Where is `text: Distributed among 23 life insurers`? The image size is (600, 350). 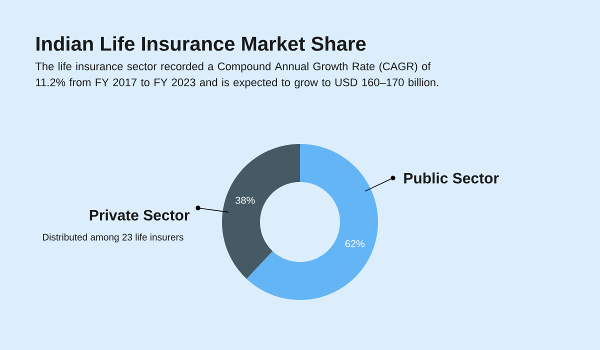 text: Distributed among 23 life insurers is located at coordinates (113, 238).